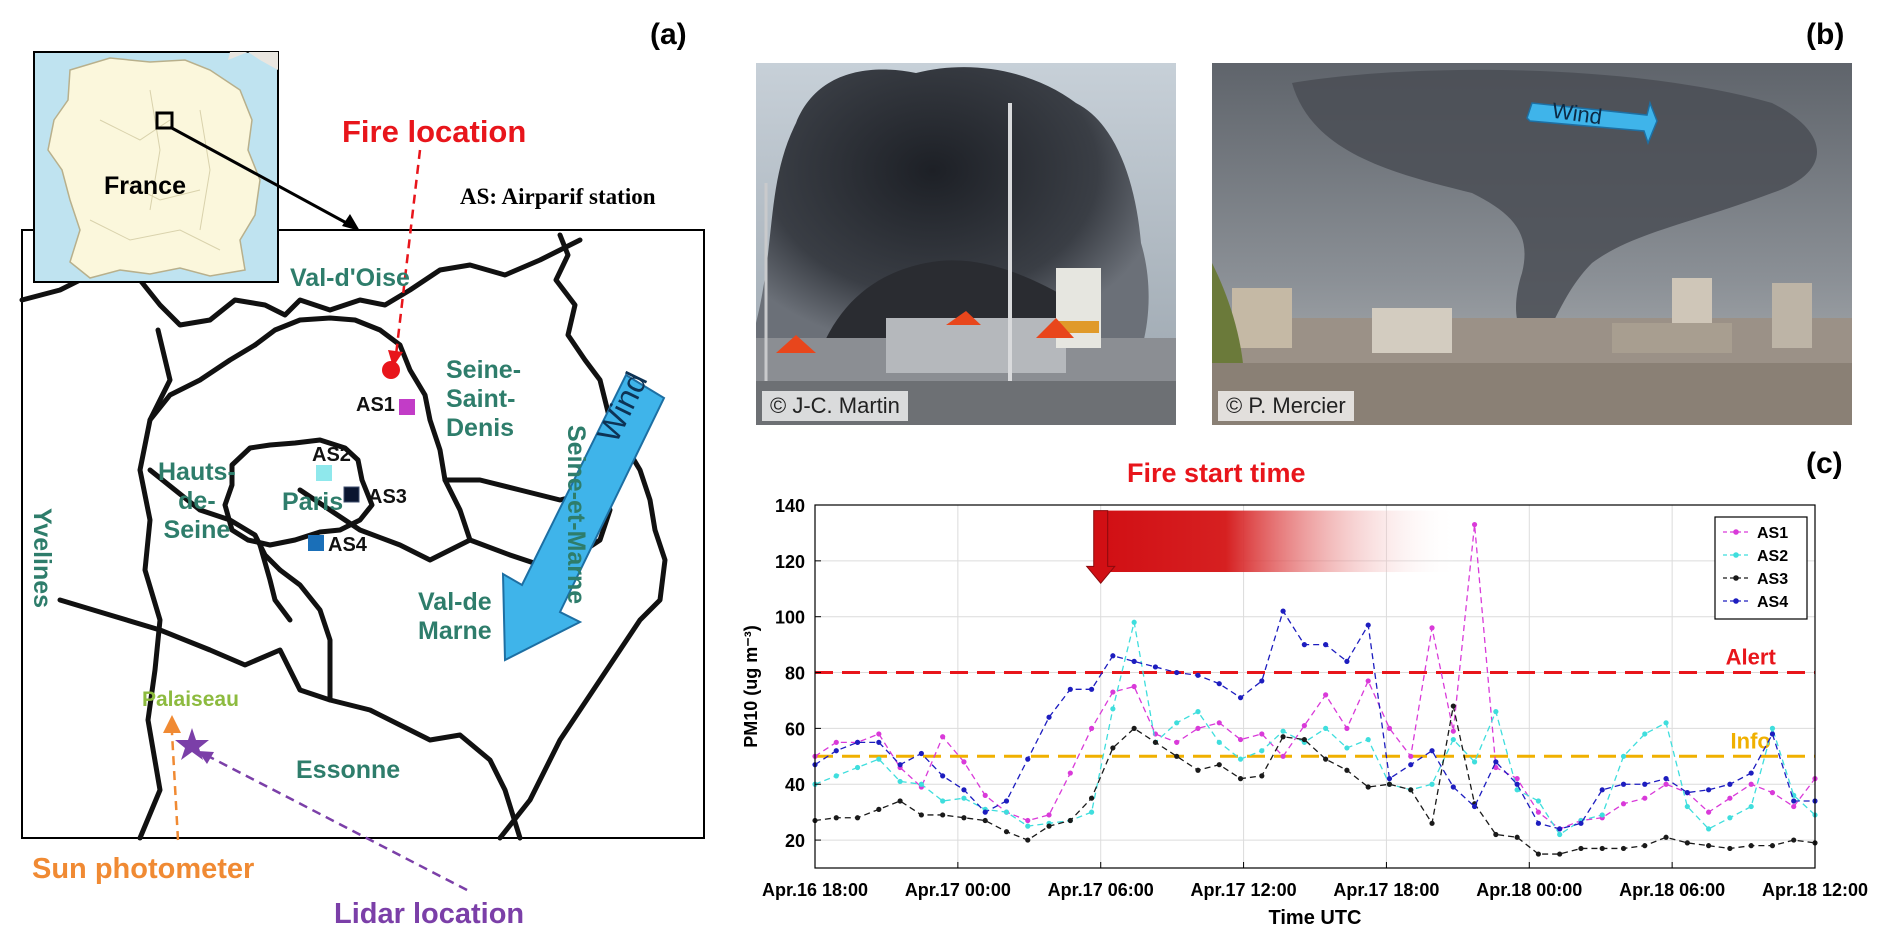 The height and width of the screenshot is (945, 1890). Describe the element at coordinates (336, 822) in the screenshot. I see `lidar-line` at that location.